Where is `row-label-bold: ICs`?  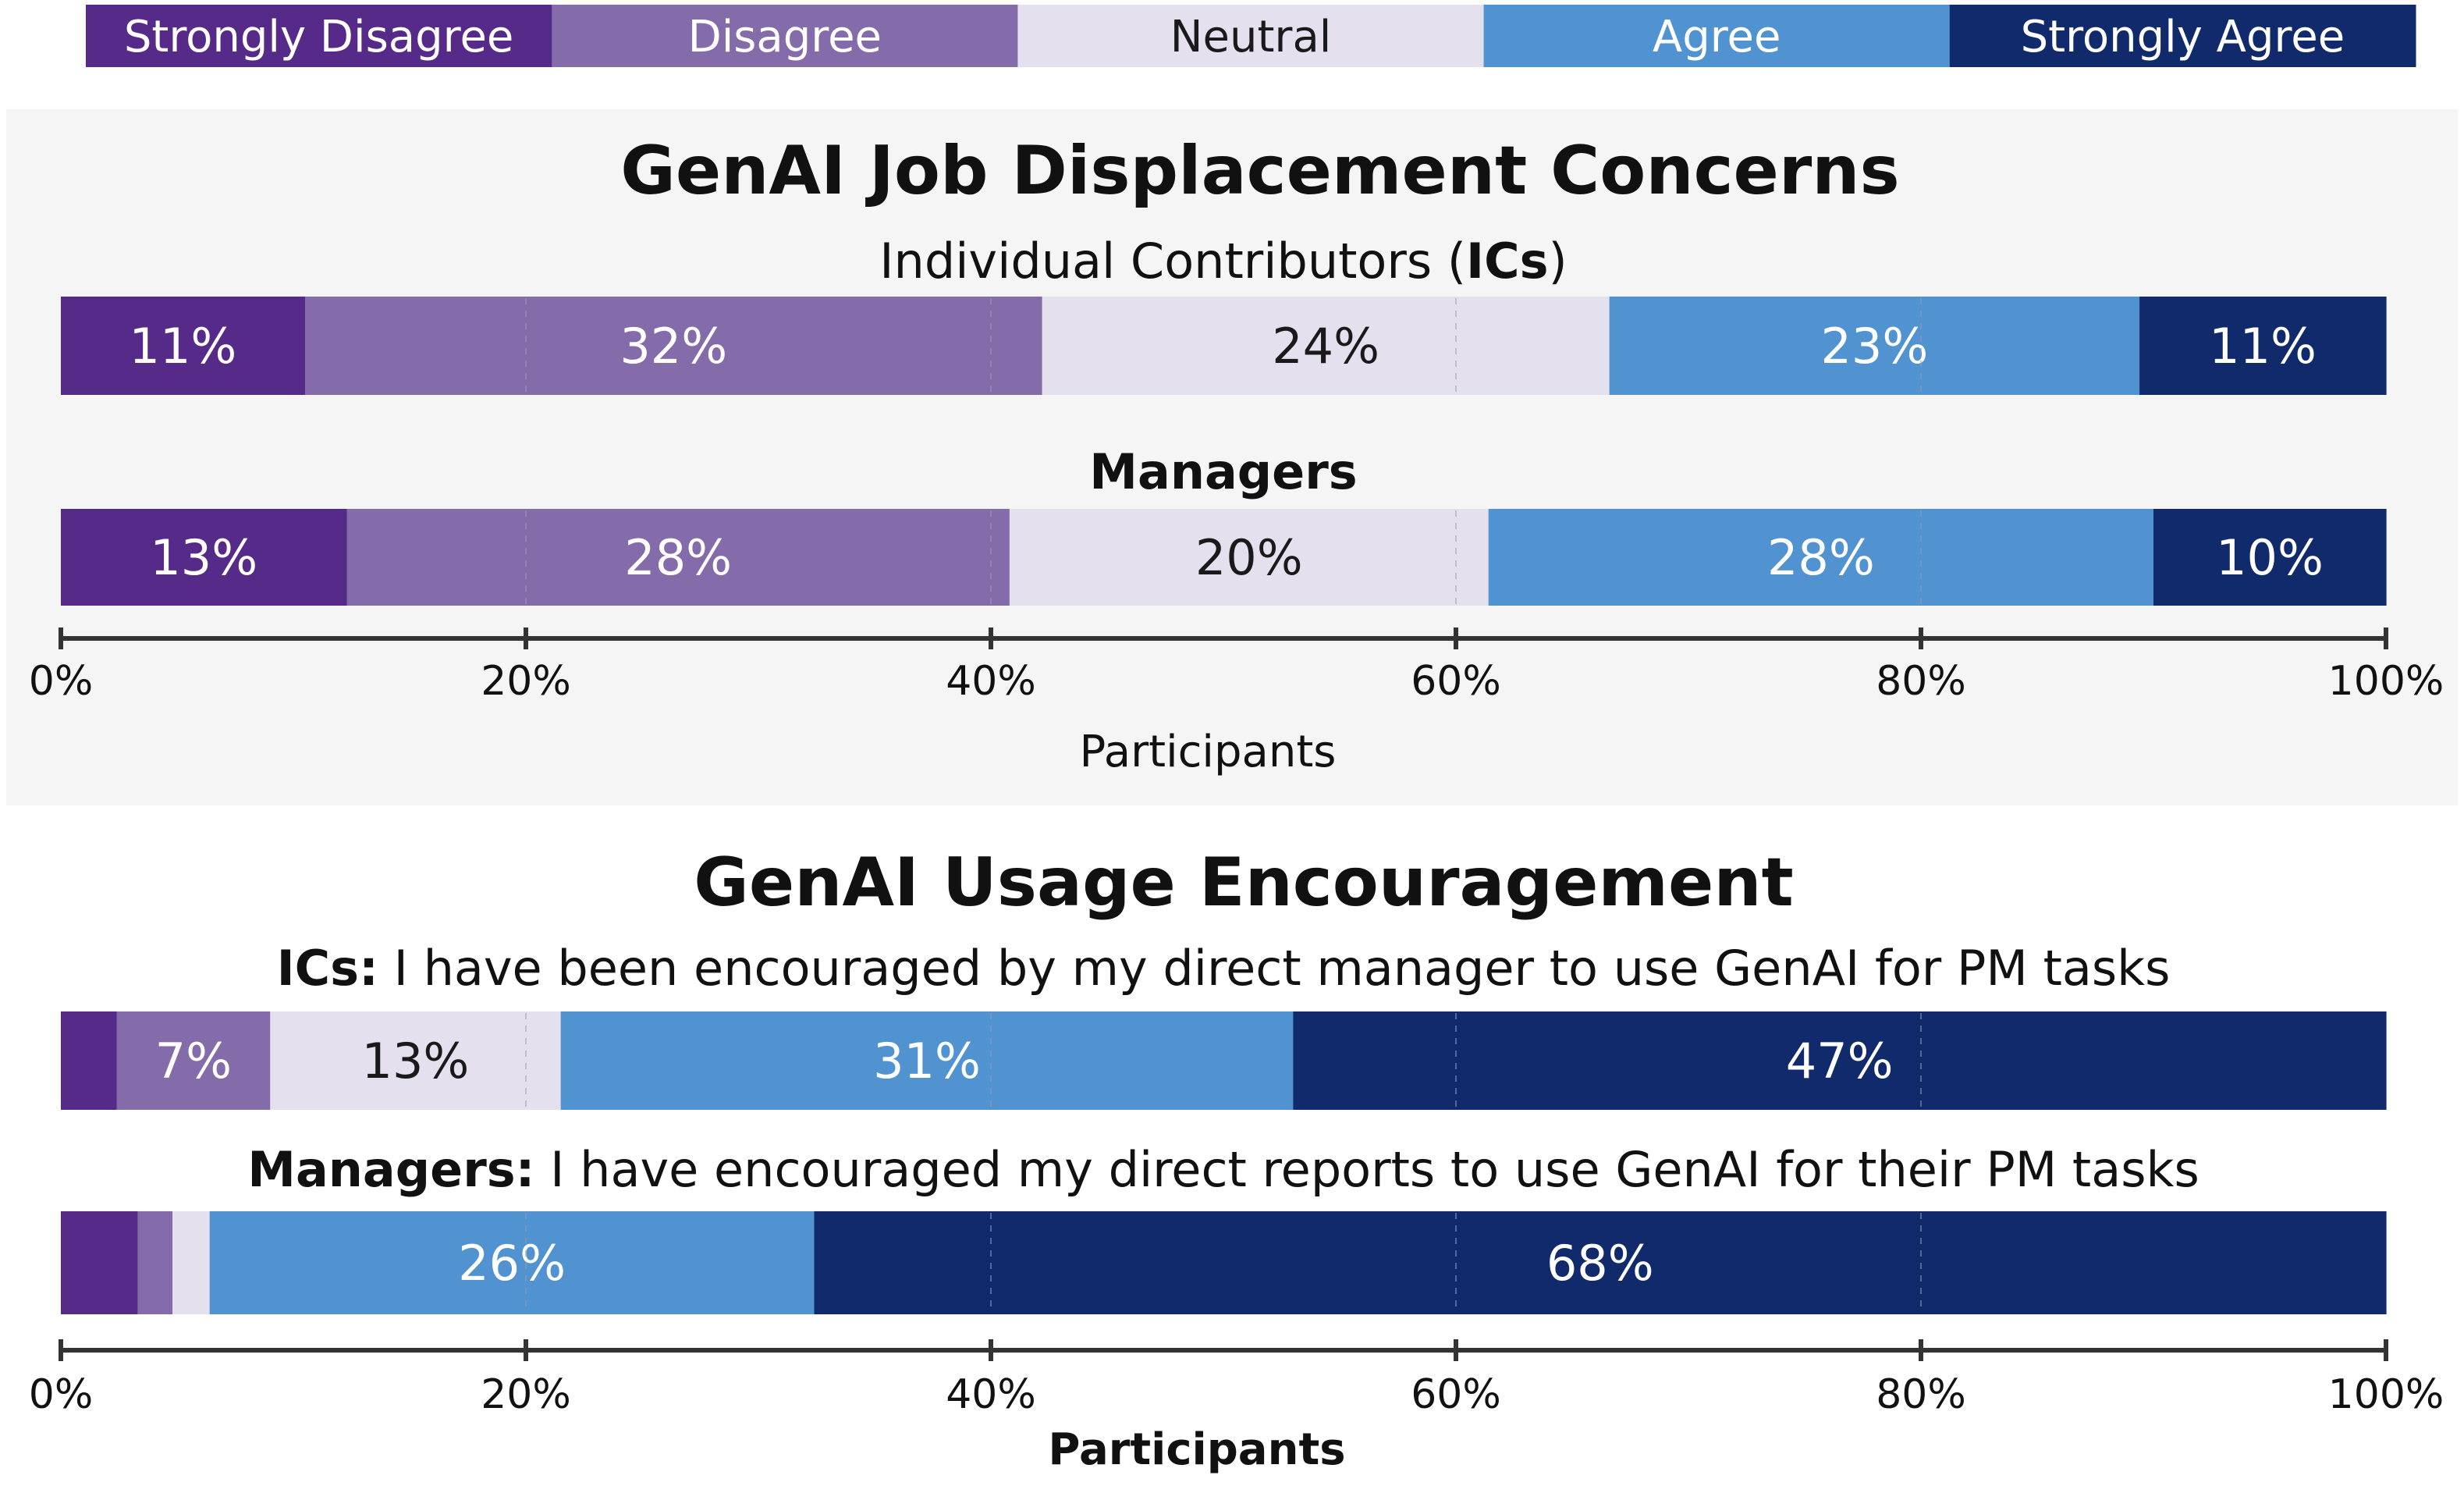
row-label-bold: ICs is located at coordinates (1507, 261).